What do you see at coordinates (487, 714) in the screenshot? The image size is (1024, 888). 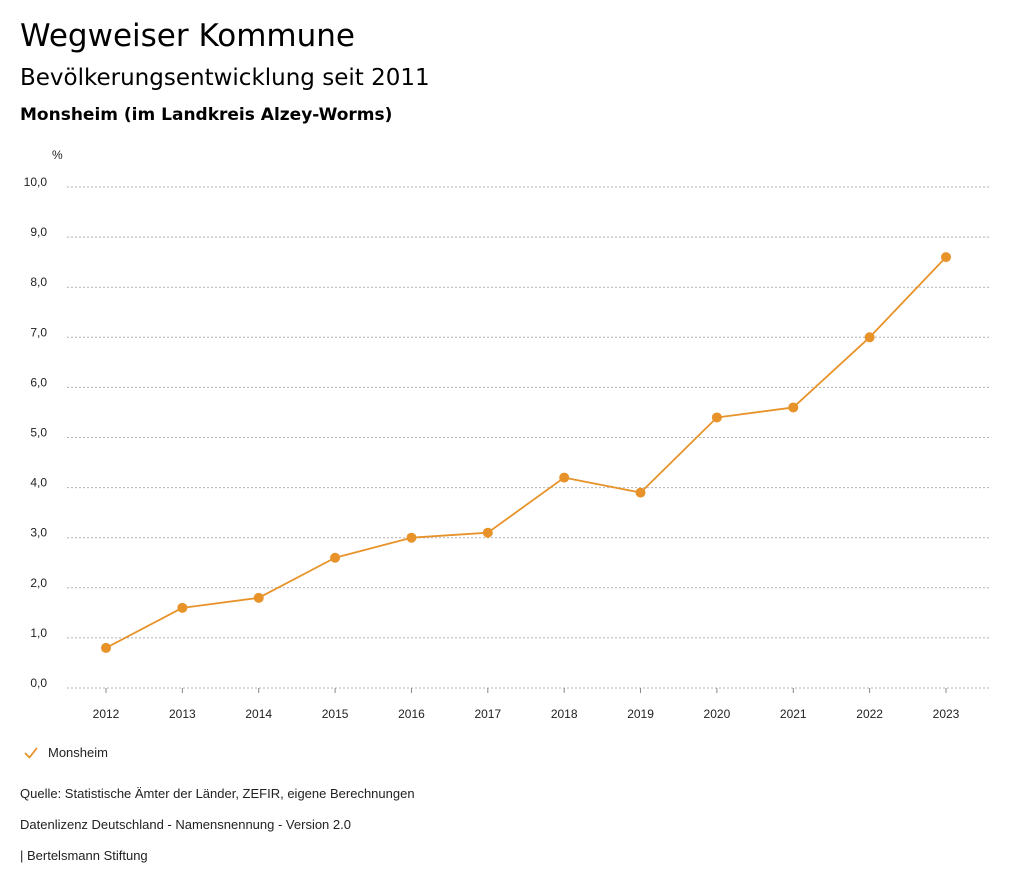 I see `x-tick-label: 2017` at bounding box center [487, 714].